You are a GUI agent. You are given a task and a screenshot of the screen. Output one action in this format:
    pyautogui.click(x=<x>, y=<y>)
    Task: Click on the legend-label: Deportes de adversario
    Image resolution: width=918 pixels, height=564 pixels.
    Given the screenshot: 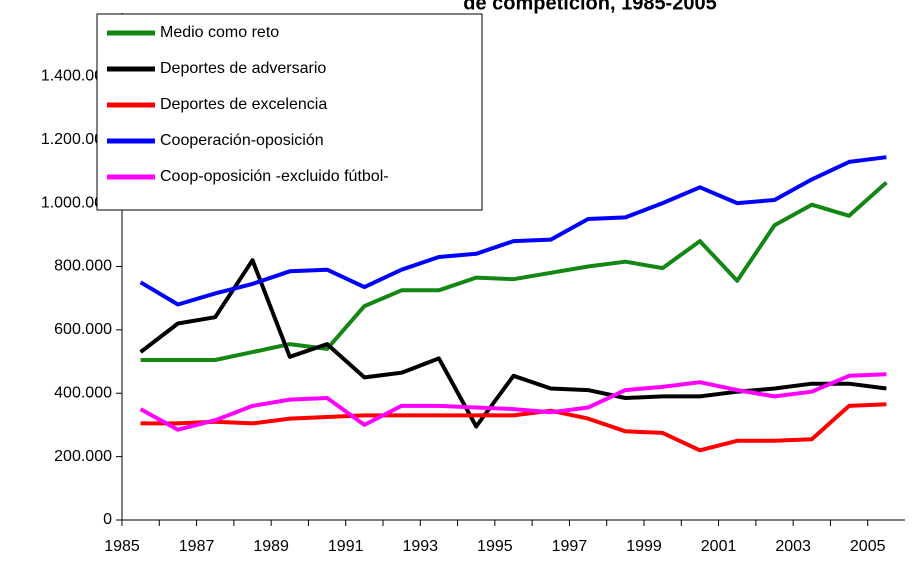 What is the action you would take?
    pyautogui.click(x=243, y=68)
    